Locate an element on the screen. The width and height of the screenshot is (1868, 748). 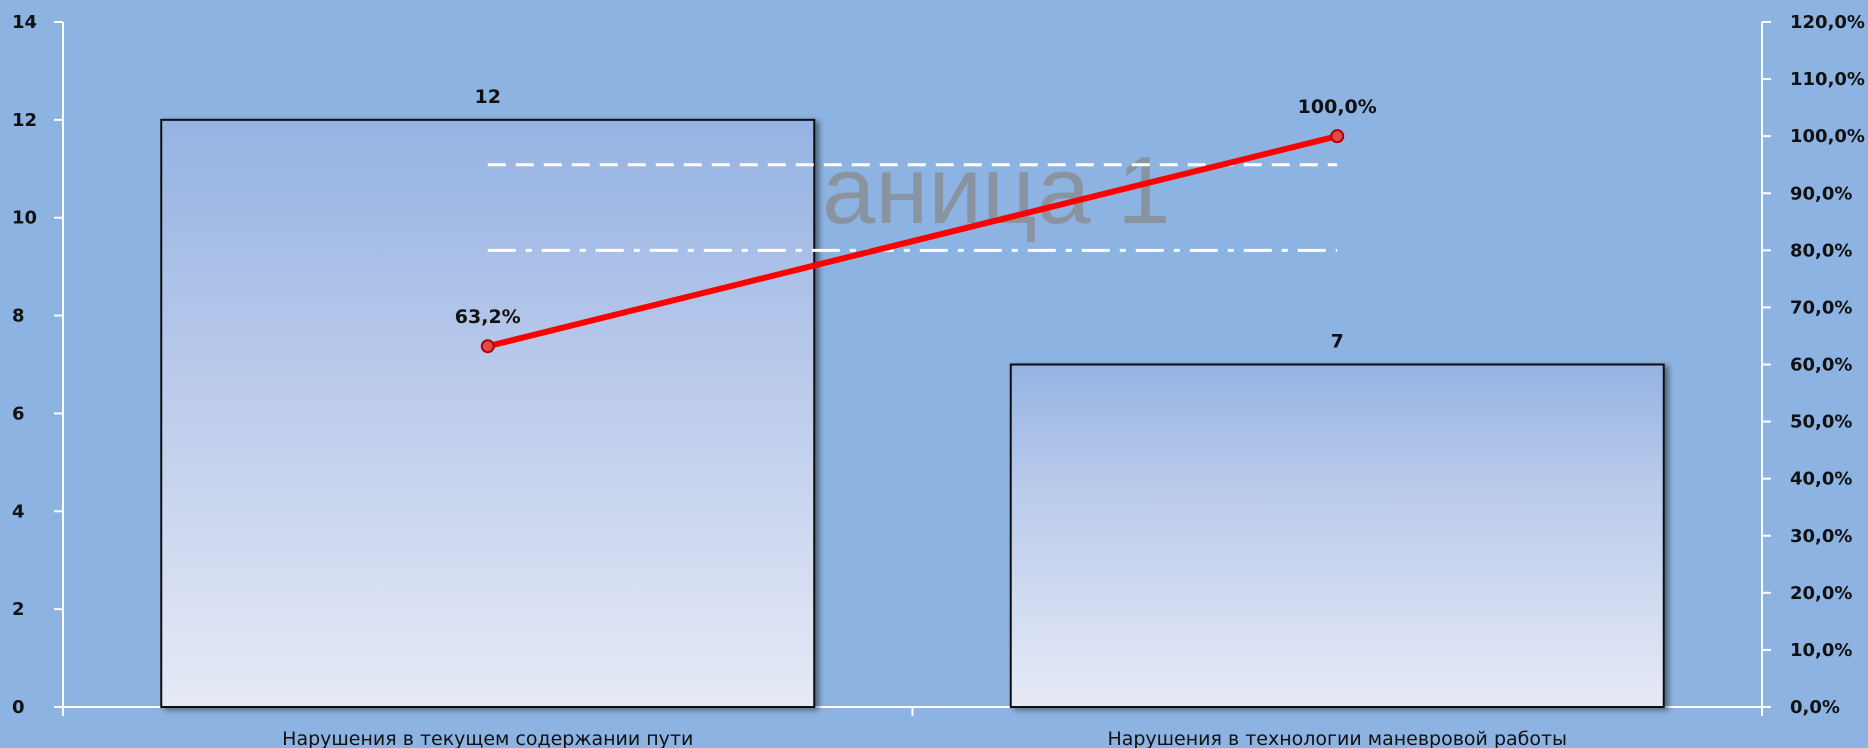
right-axis-tick-label: 10,0% is located at coordinates (1821, 650).